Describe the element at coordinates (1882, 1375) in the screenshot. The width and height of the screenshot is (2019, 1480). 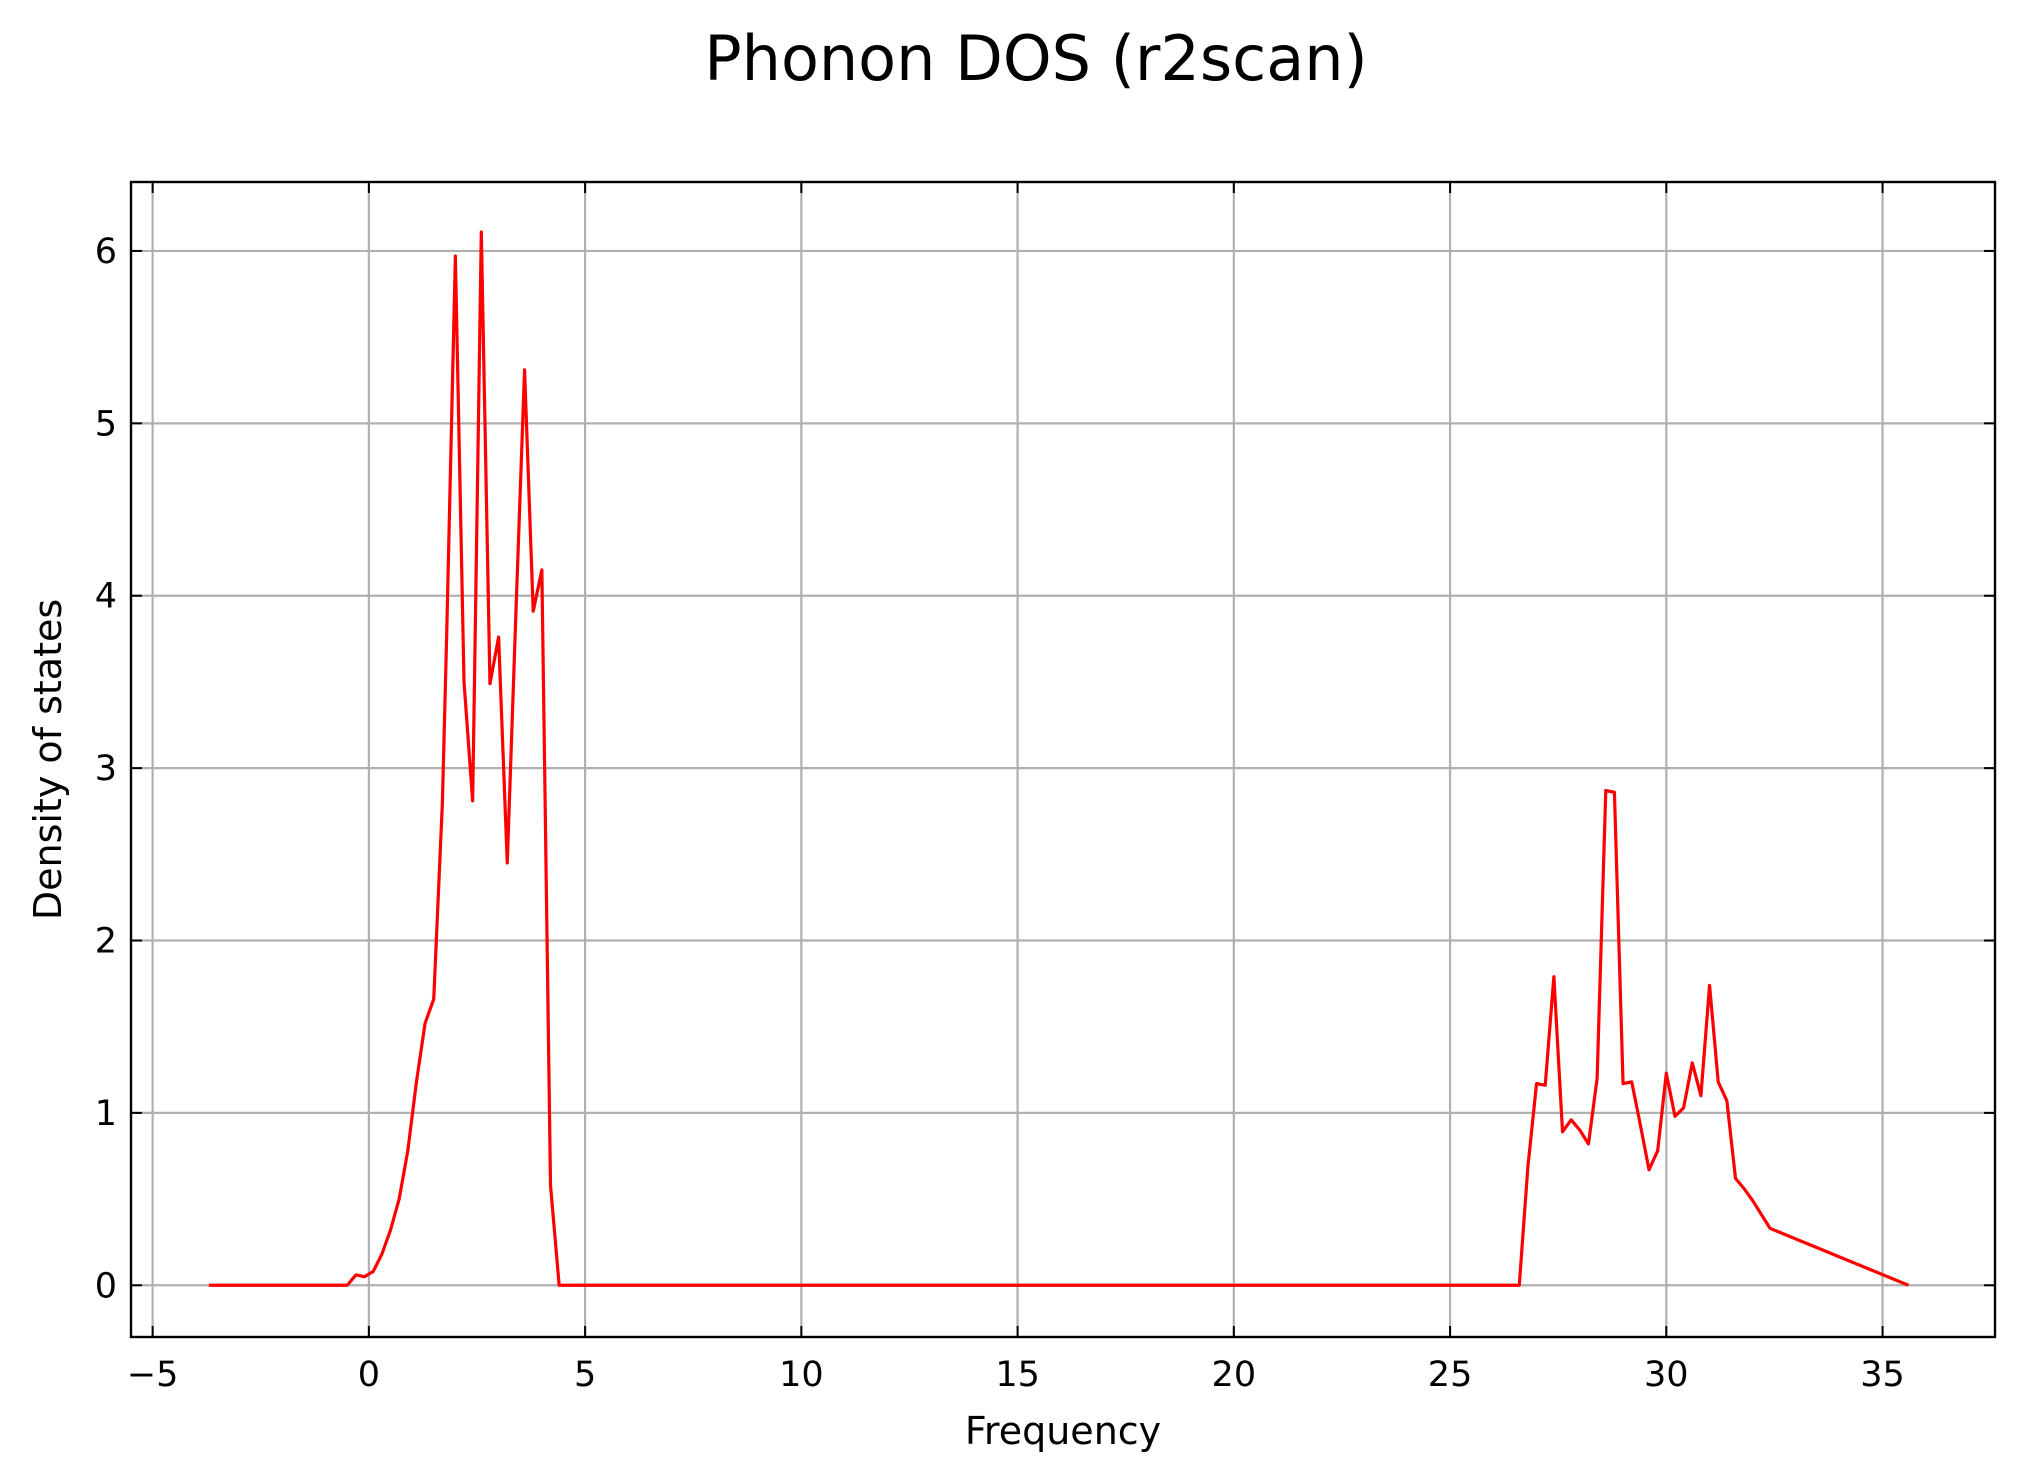
I see `x-tick-label: 35` at that location.